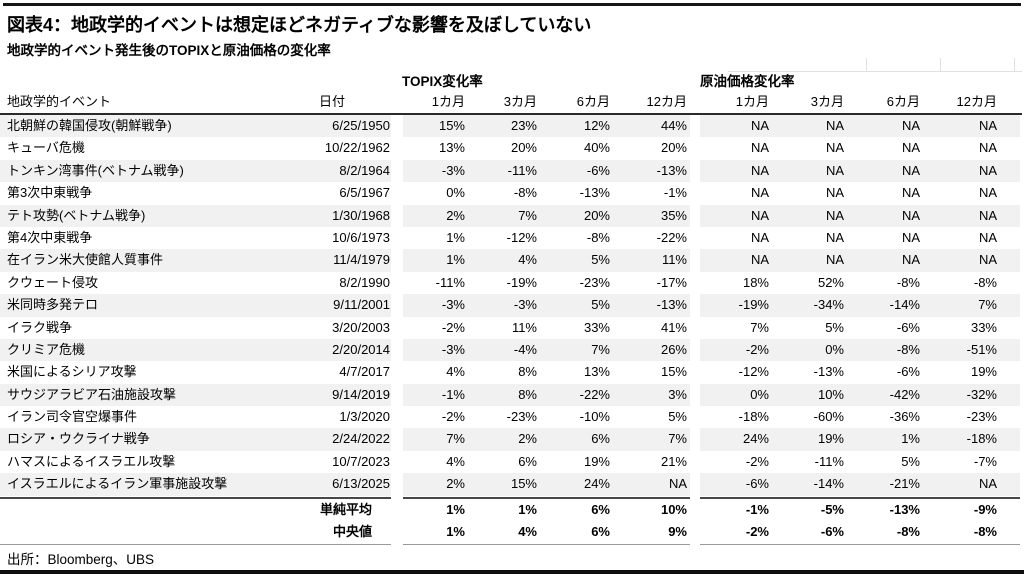  Describe the element at coordinates (981, 417) in the screenshot. I see `oil-value: -23%` at that location.